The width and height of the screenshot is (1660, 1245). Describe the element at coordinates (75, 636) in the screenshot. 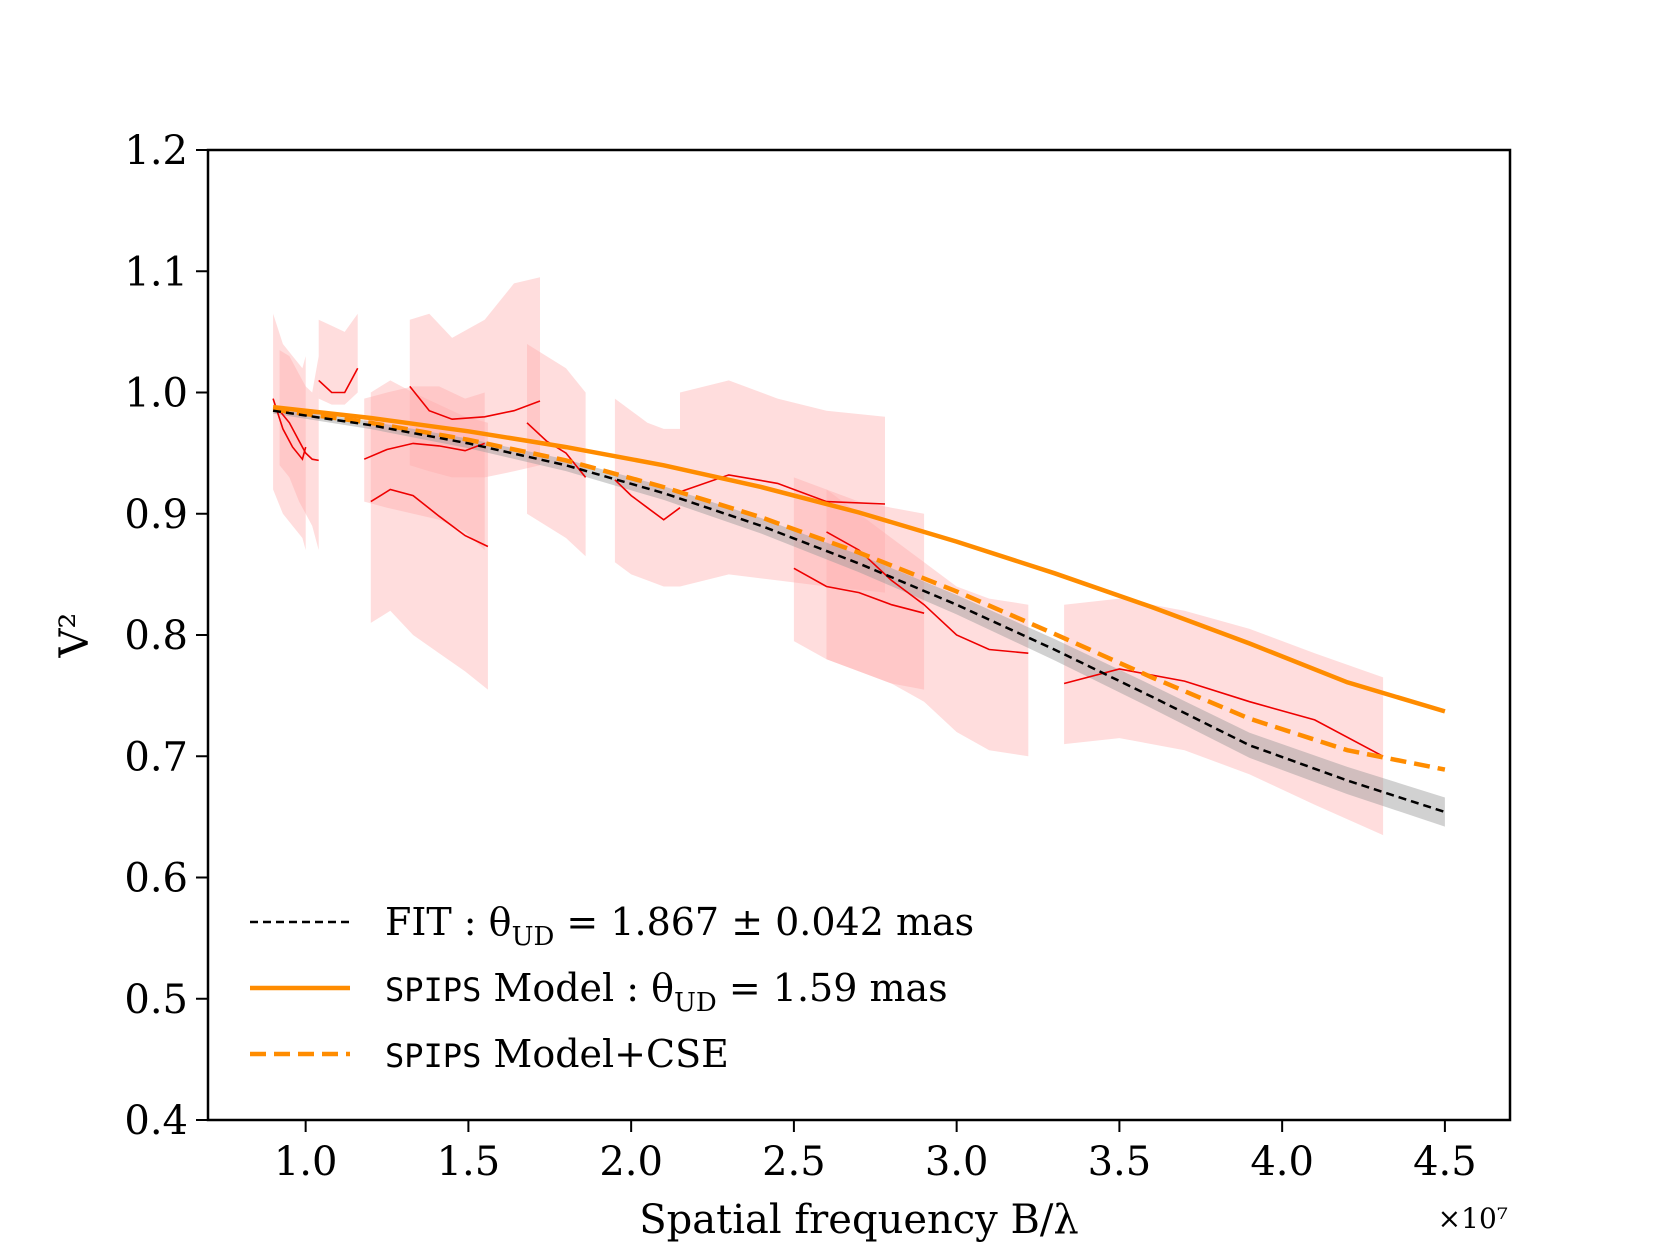

I see `y-axis-title: V²` at that location.